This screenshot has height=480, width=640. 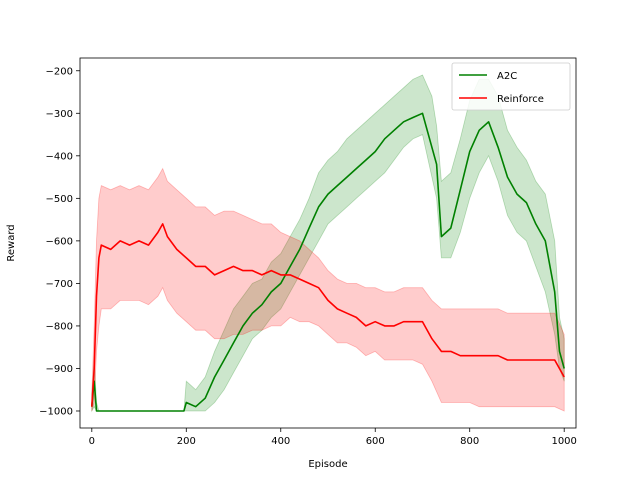 I want to click on y-tick-label: −200, so click(x=59, y=71).